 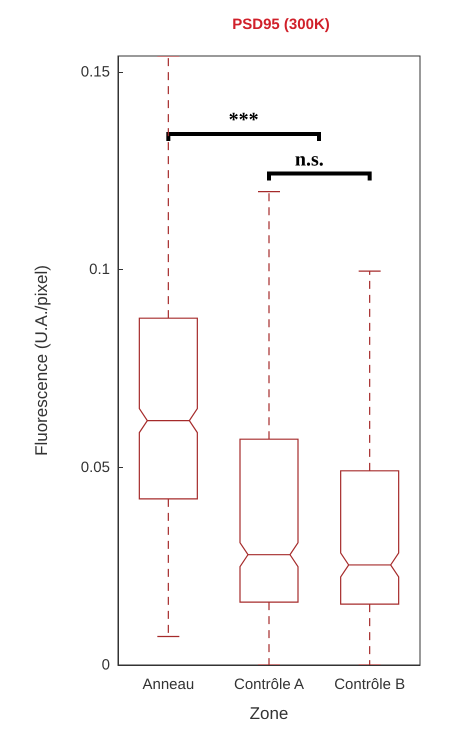 I want to click on chart-title: PSD95 (300K), so click(x=281, y=24).